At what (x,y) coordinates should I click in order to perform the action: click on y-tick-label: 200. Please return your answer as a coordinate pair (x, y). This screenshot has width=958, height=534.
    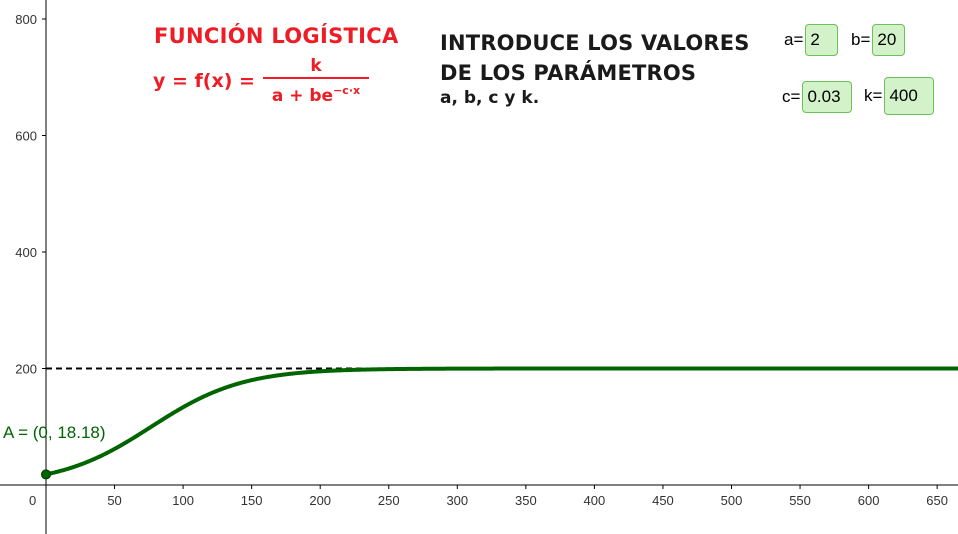
    Looking at the image, I should click on (26, 369).